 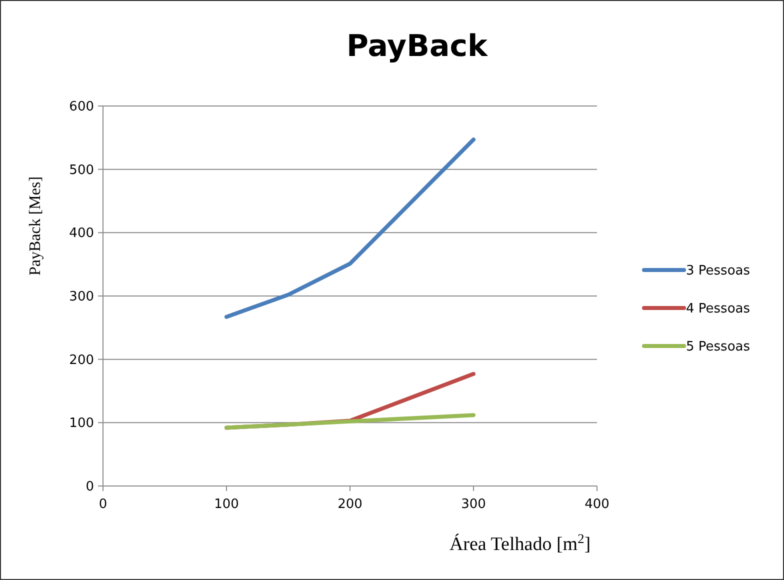 I want to click on chart-title: PayBack, so click(x=417, y=46).